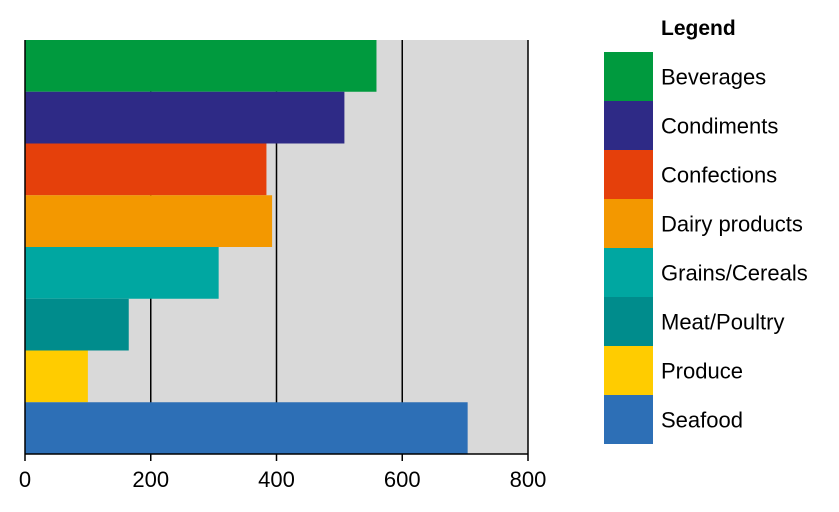 Image resolution: width=839 pixels, height=512 pixels. What do you see at coordinates (246, 428) in the screenshot?
I see `bar-seafood` at bounding box center [246, 428].